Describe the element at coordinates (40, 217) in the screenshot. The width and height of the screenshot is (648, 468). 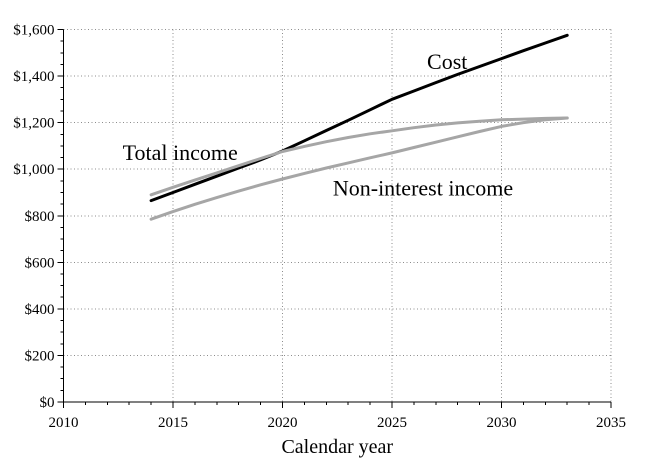
I see `y-tick-label: $800` at that location.